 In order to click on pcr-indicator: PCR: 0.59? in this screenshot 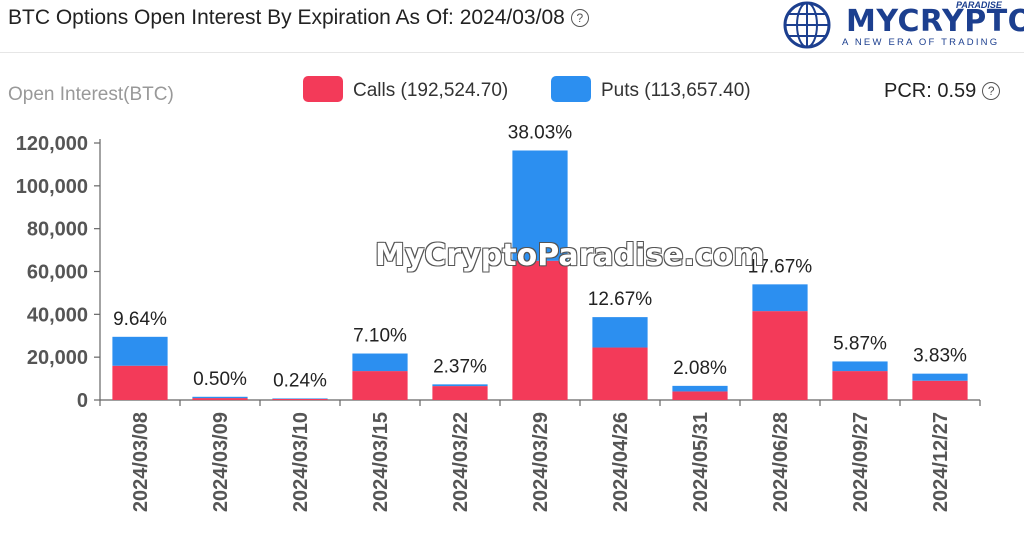, I will do `click(942, 91)`.